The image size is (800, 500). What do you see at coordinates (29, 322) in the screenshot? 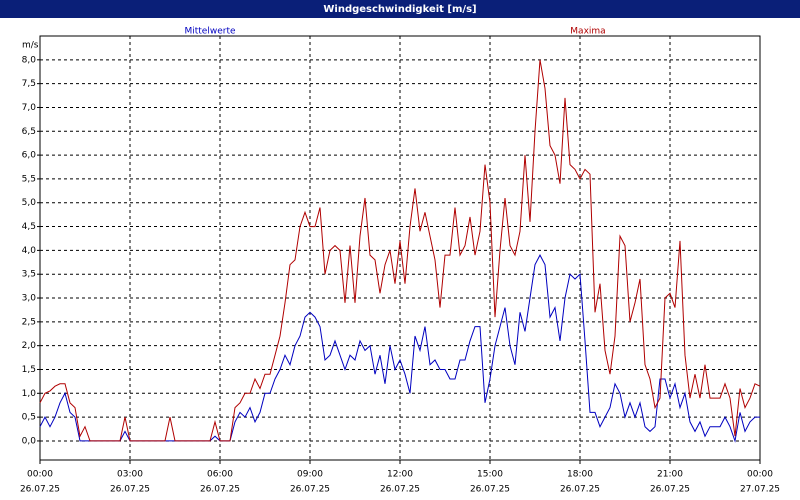
I see `y-tick-label: 2,5` at bounding box center [29, 322].